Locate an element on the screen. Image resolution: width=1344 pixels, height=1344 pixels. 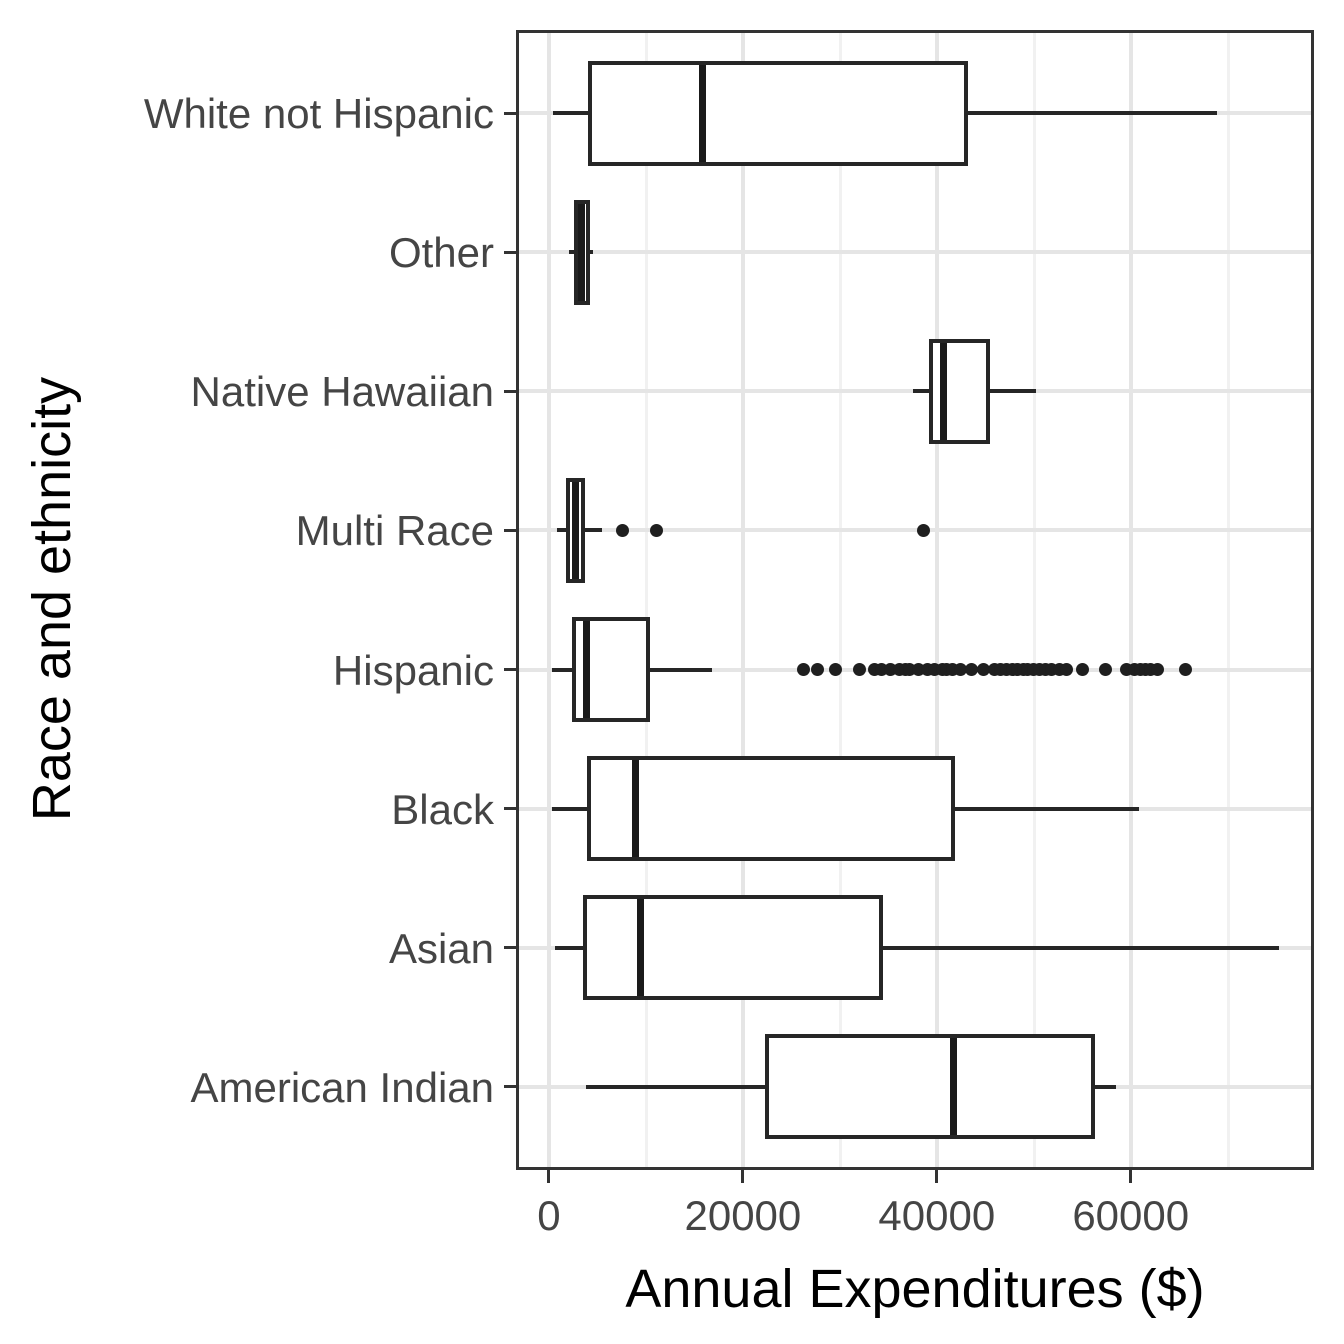
y-axis-label: Other is located at coordinates (441, 253).